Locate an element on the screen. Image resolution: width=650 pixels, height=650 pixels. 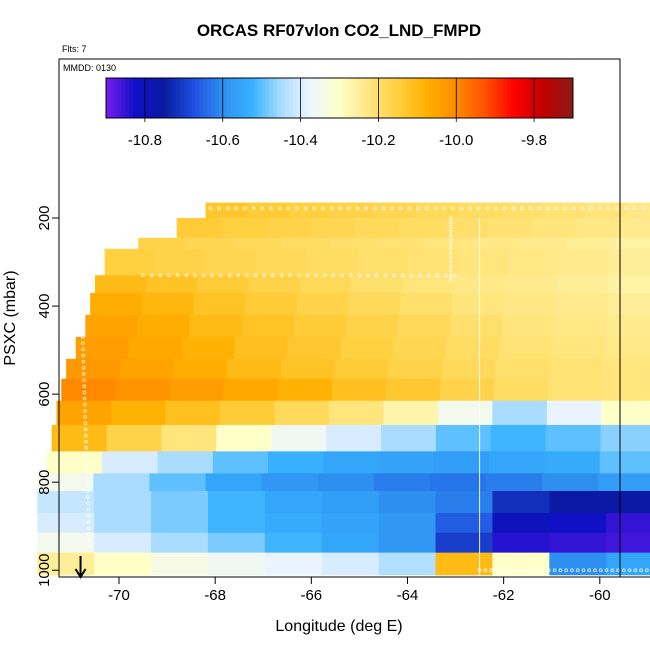
y-tick-label: 400 is located at coordinates (44, 306).